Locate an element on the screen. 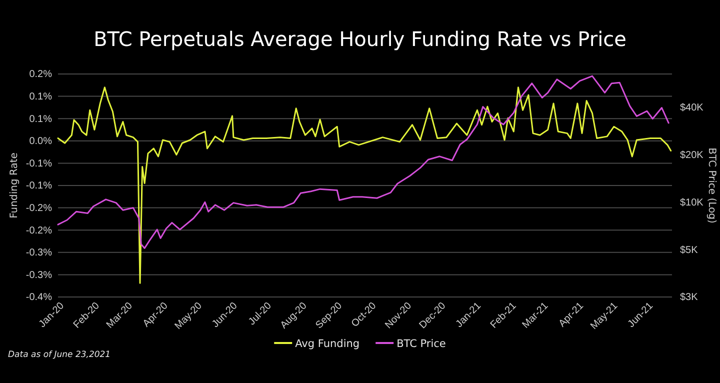 This screenshot has height=383, width=720. chart-title: BTC Perpetuals Average Hourly Funding Rate vs Price is located at coordinates (360, 39).